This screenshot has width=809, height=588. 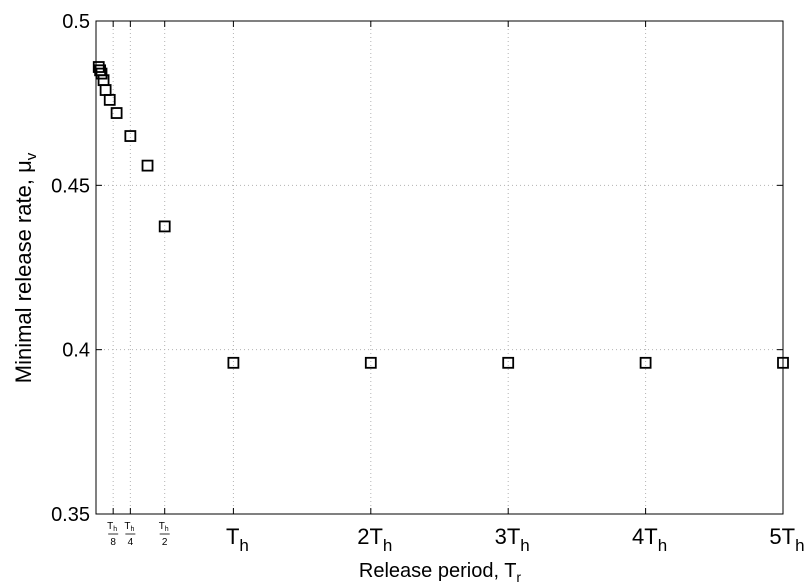 What do you see at coordinates (70, 515) in the screenshot?
I see `y-tick-label: 0.35` at bounding box center [70, 515].